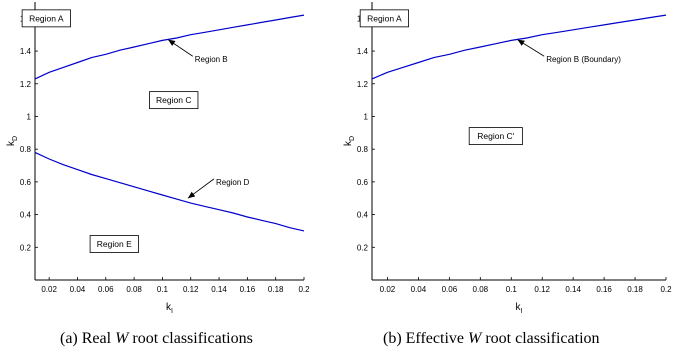  What do you see at coordinates (475, 338) in the screenshot?
I see `caption-b-symbol: W` at bounding box center [475, 338].